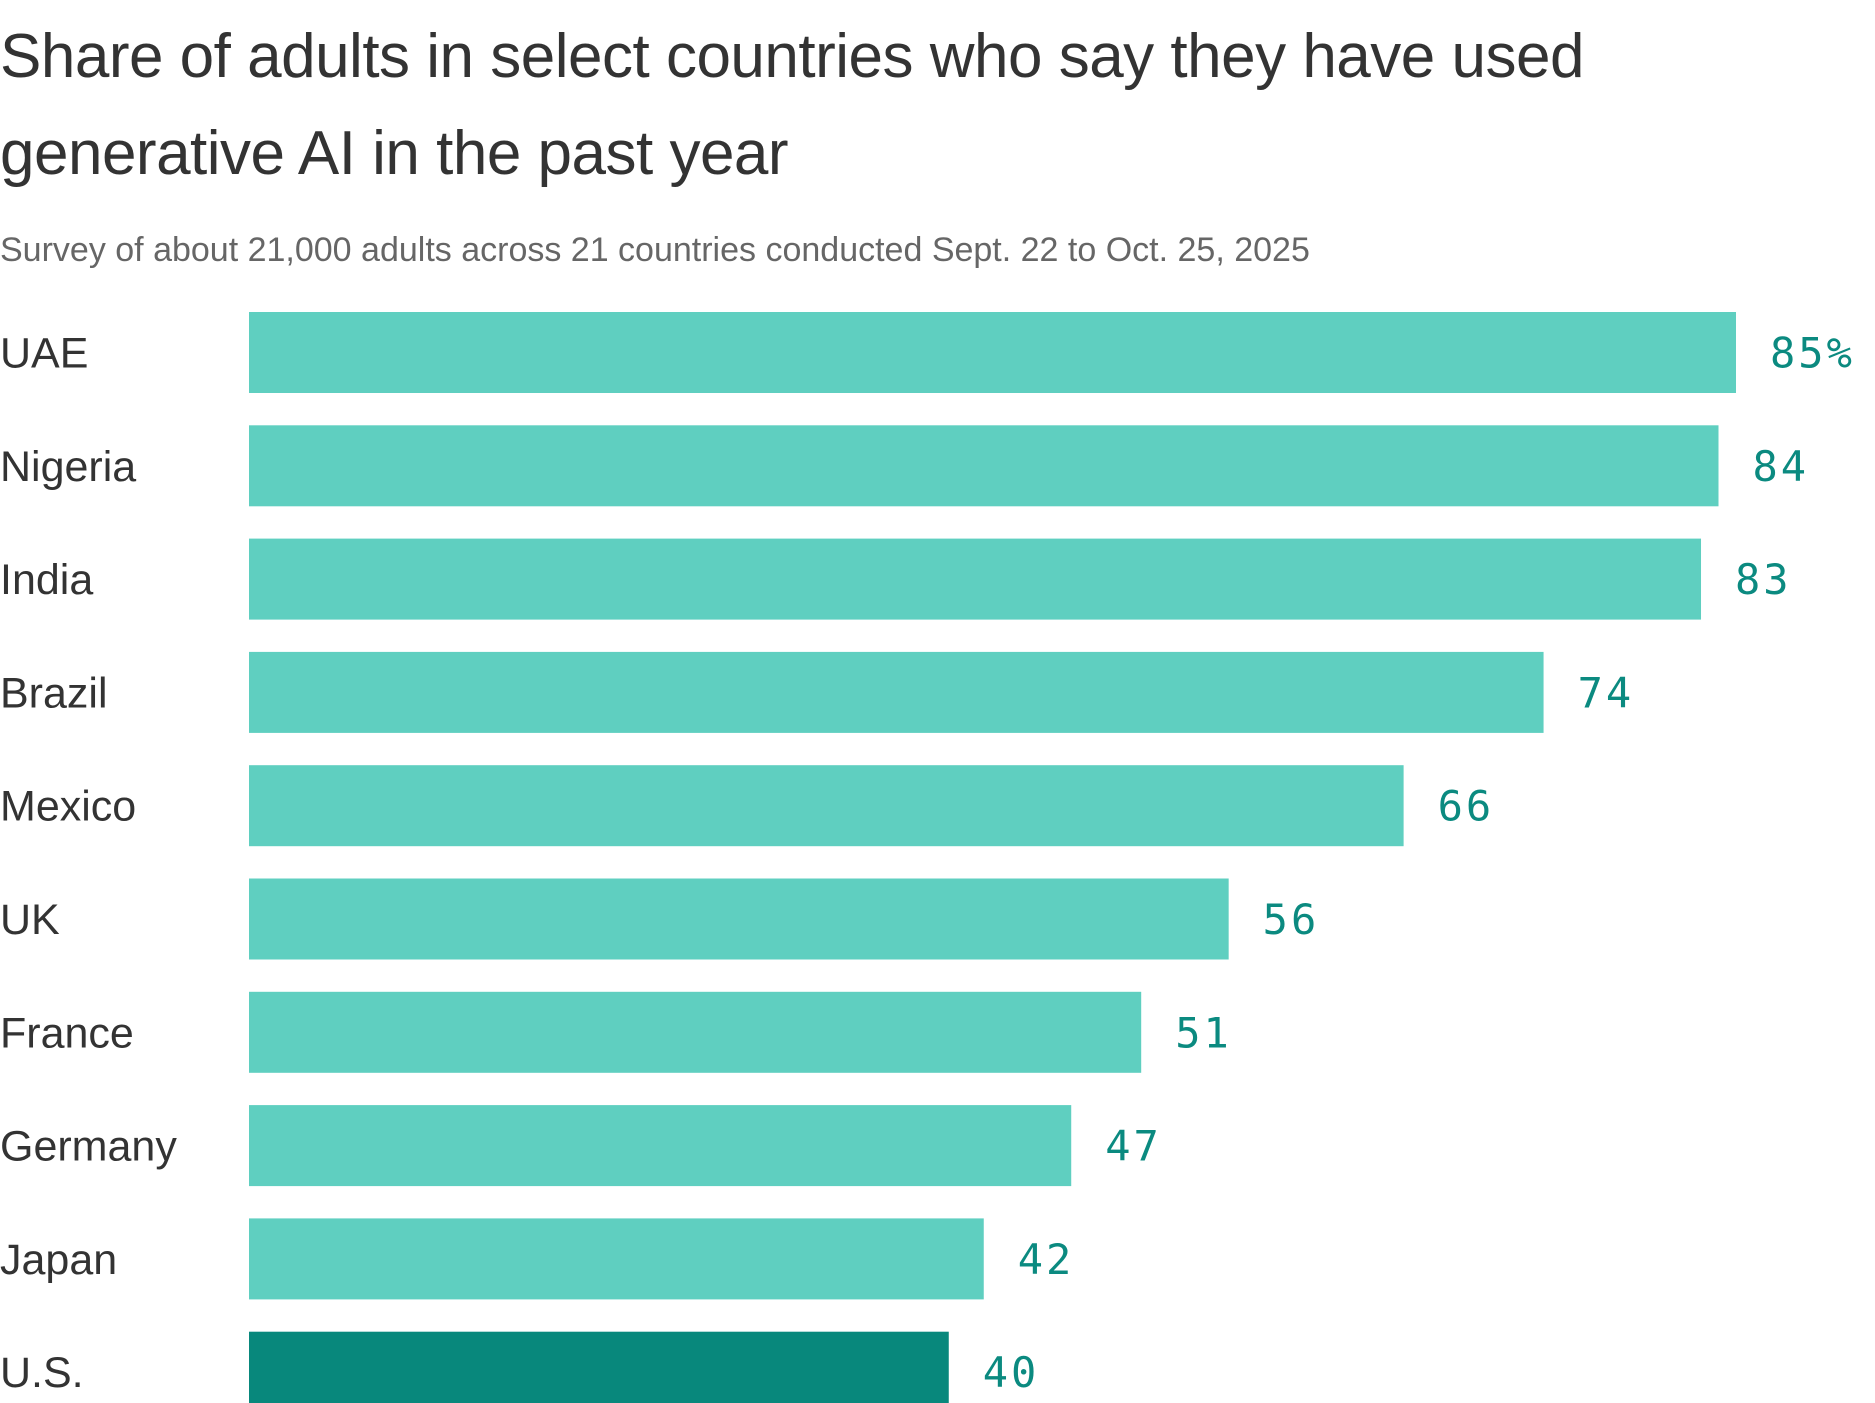 Image resolution: width=1875 pixels, height=1403 pixels. Describe the element at coordinates (1011, 1372) in the screenshot. I see `value-label: 40` at that location.